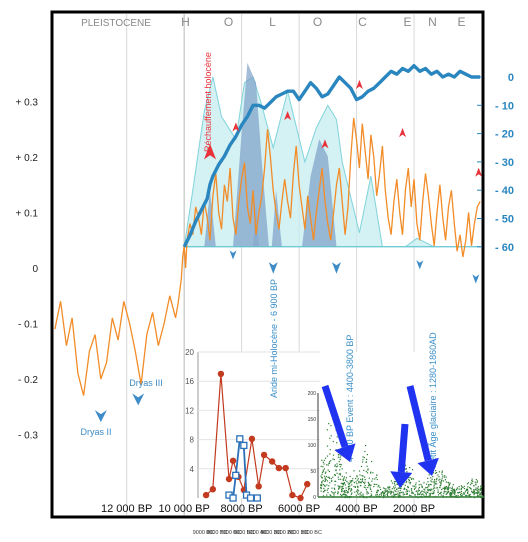  What do you see at coordinates (363, 22) in the screenshot?
I see `holocene-letter: C` at bounding box center [363, 22].